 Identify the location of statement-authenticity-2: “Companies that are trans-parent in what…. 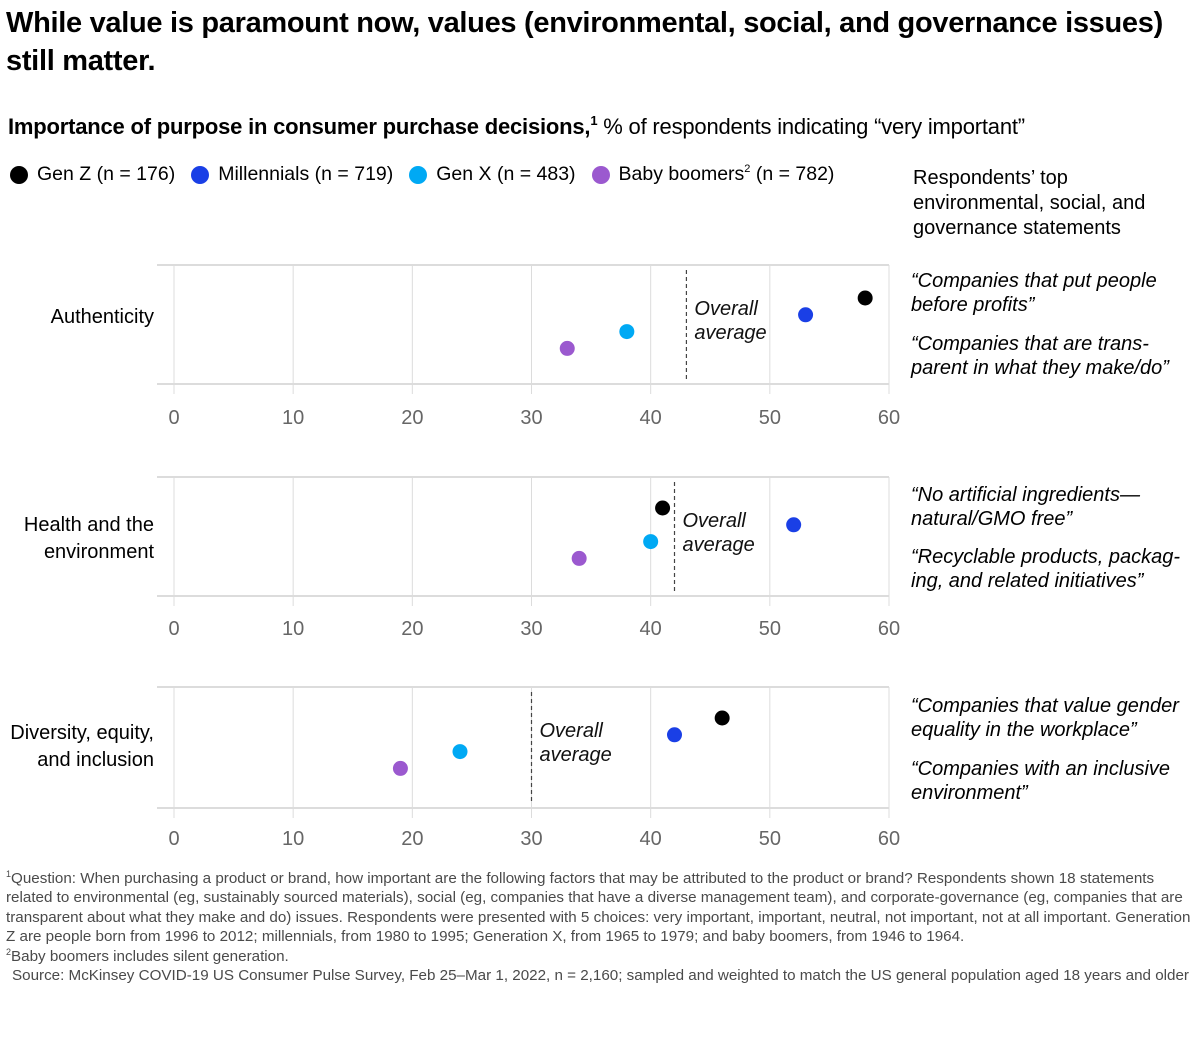
(1040, 356).